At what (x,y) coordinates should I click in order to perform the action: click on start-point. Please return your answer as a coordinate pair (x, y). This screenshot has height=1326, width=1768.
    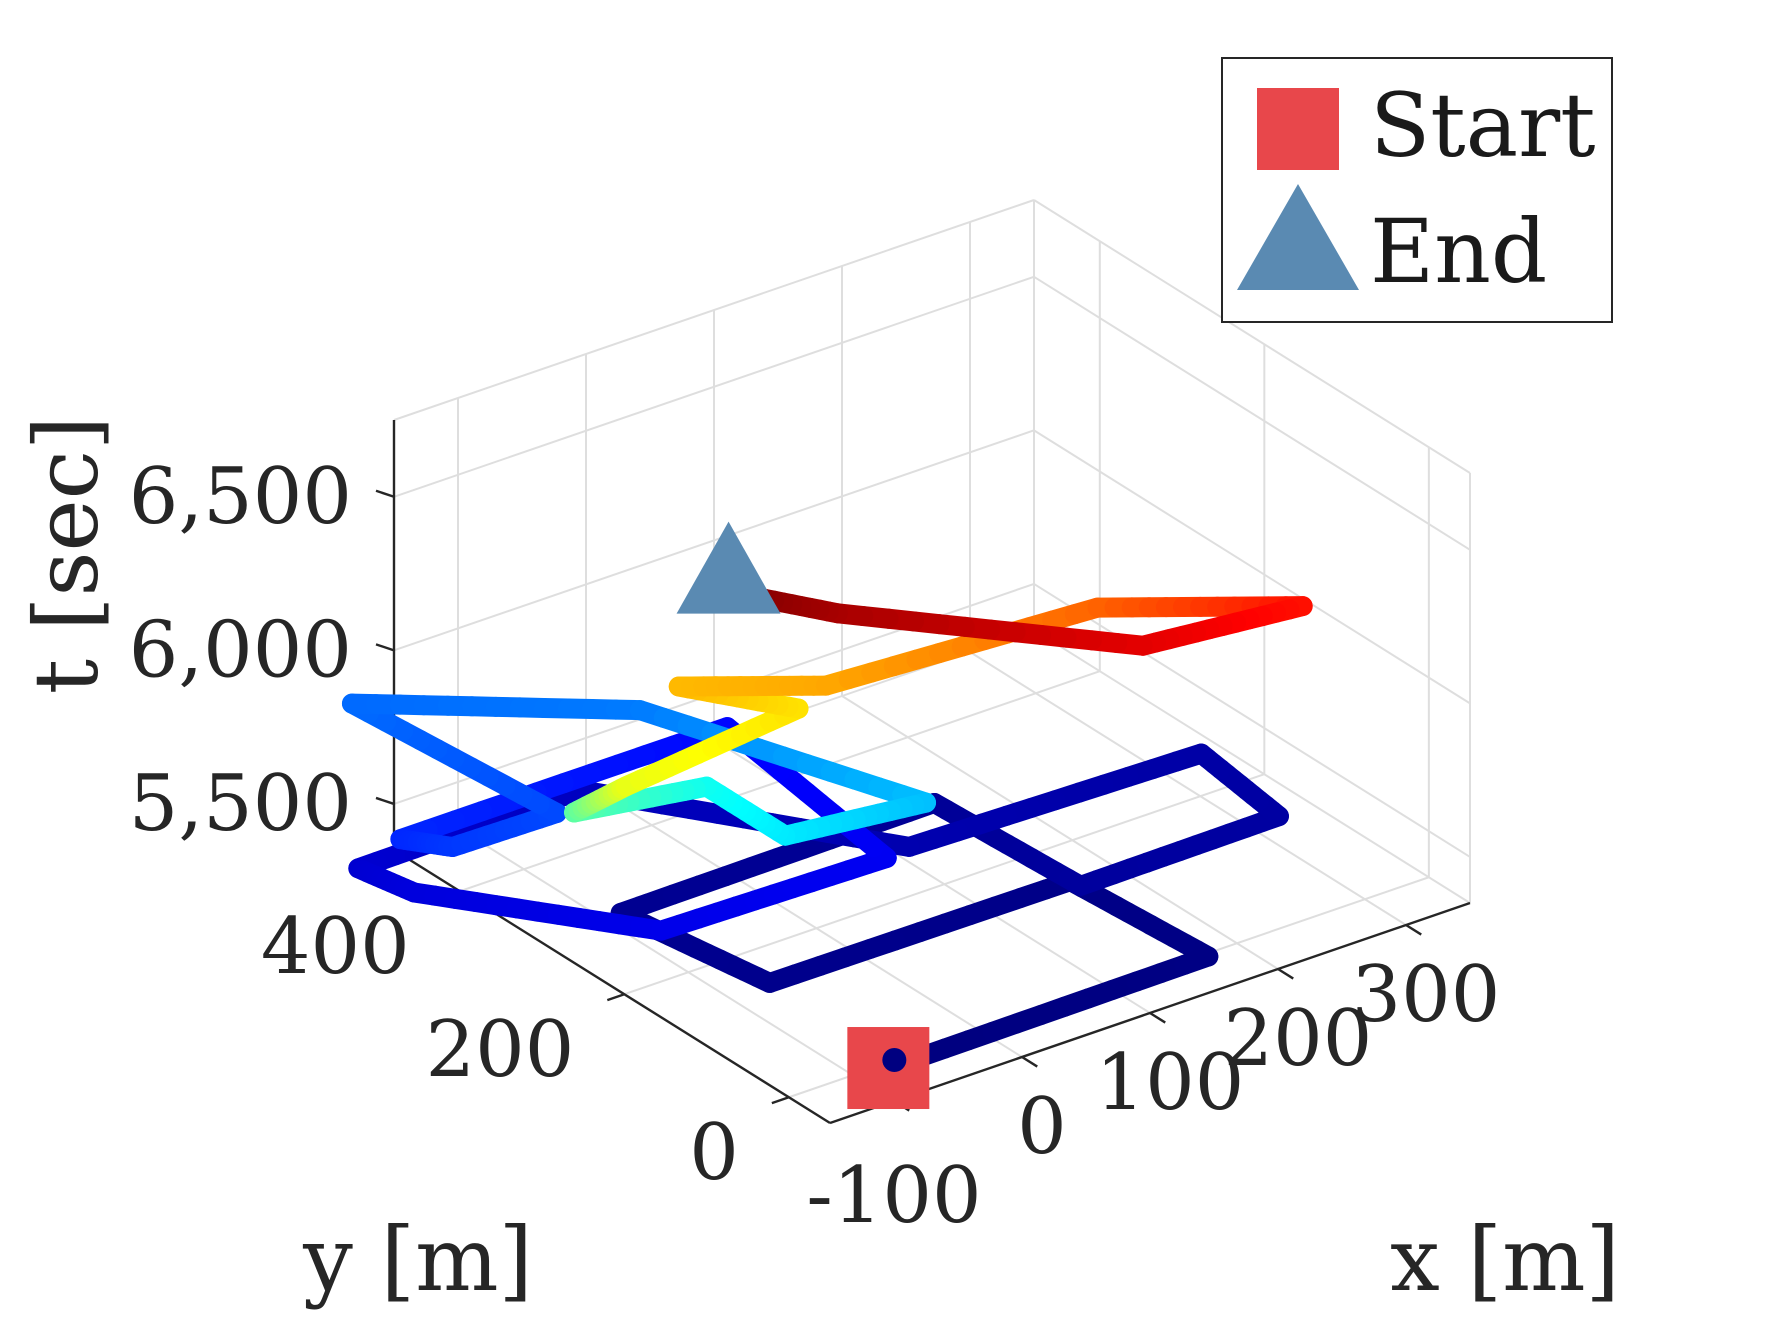
    Looking at the image, I should click on (894, 1060).